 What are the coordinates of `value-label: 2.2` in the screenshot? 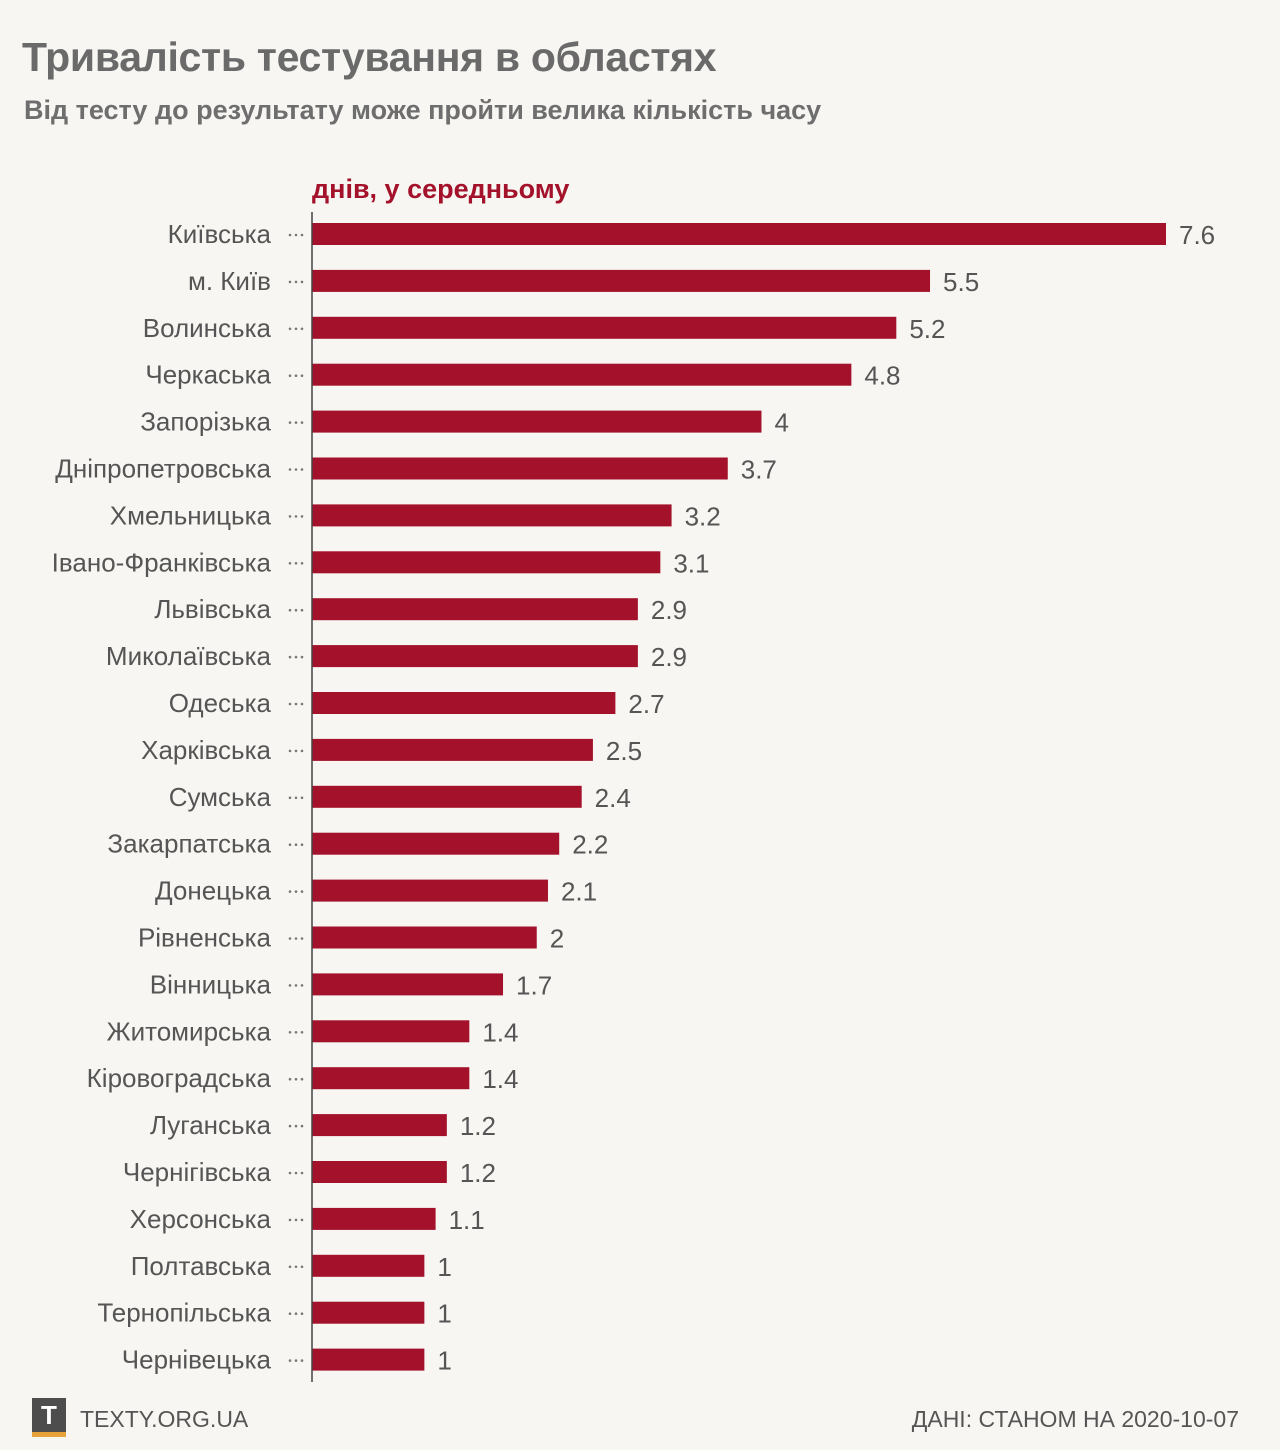 It's located at (590, 845).